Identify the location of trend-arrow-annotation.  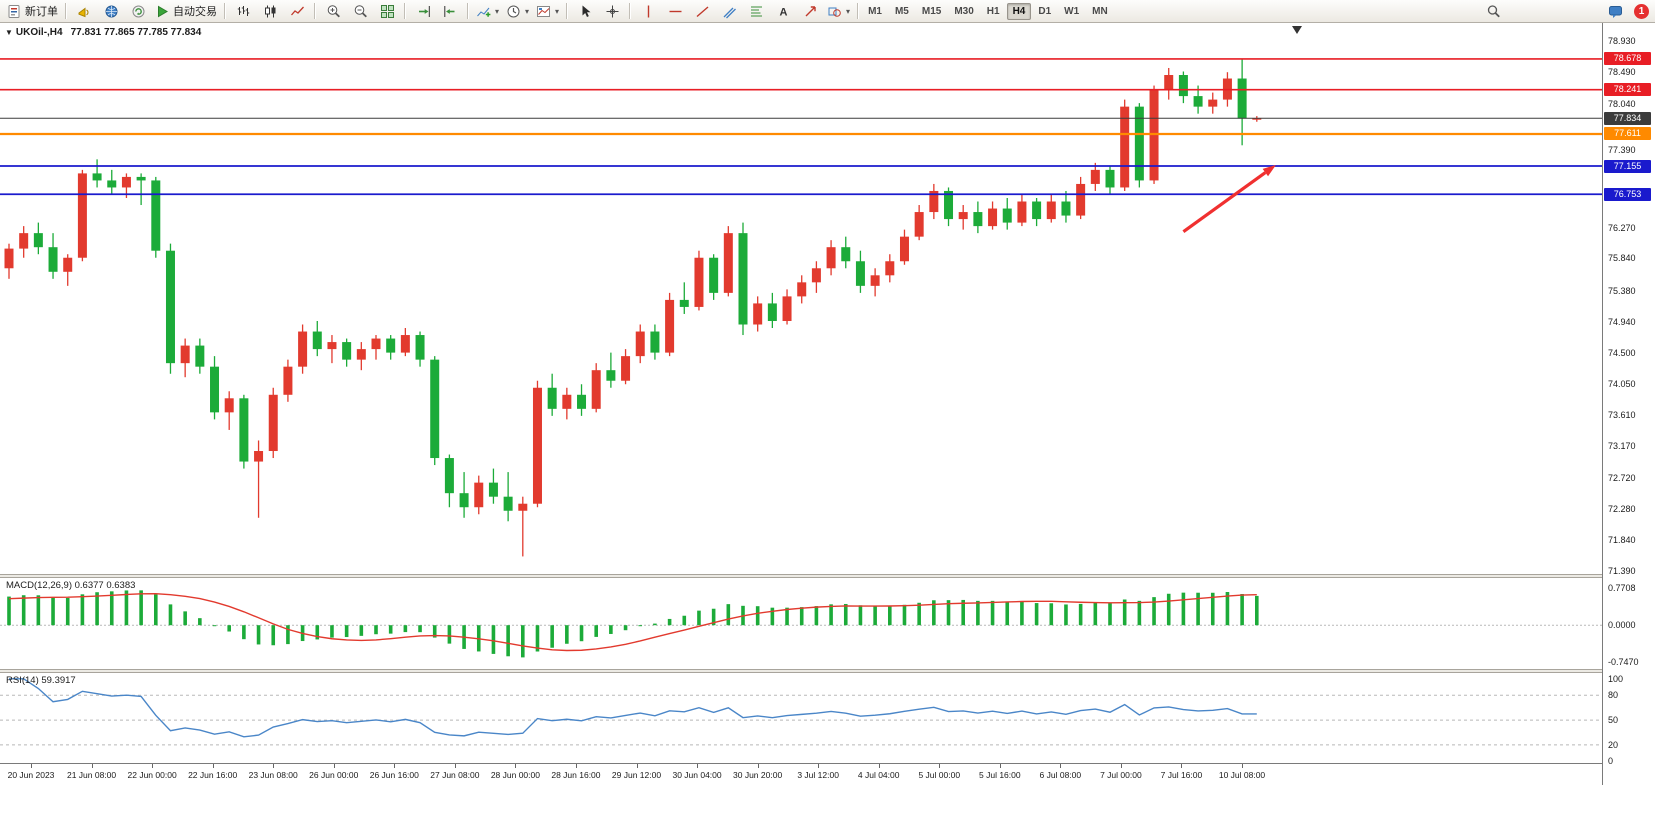
(1229, 199).